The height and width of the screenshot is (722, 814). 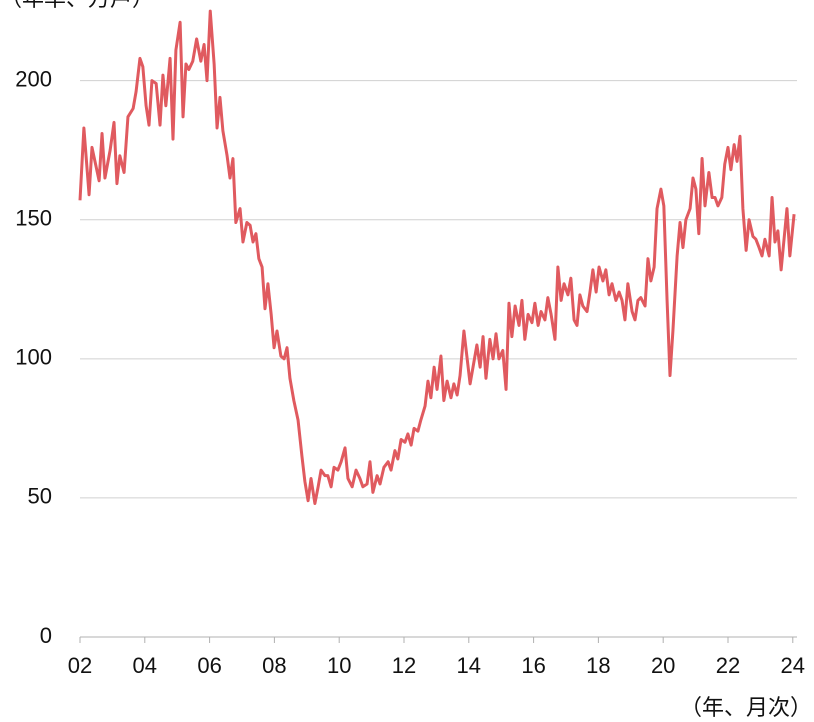 What do you see at coordinates (33, 357) in the screenshot?
I see `y-tick-label: 100` at bounding box center [33, 357].